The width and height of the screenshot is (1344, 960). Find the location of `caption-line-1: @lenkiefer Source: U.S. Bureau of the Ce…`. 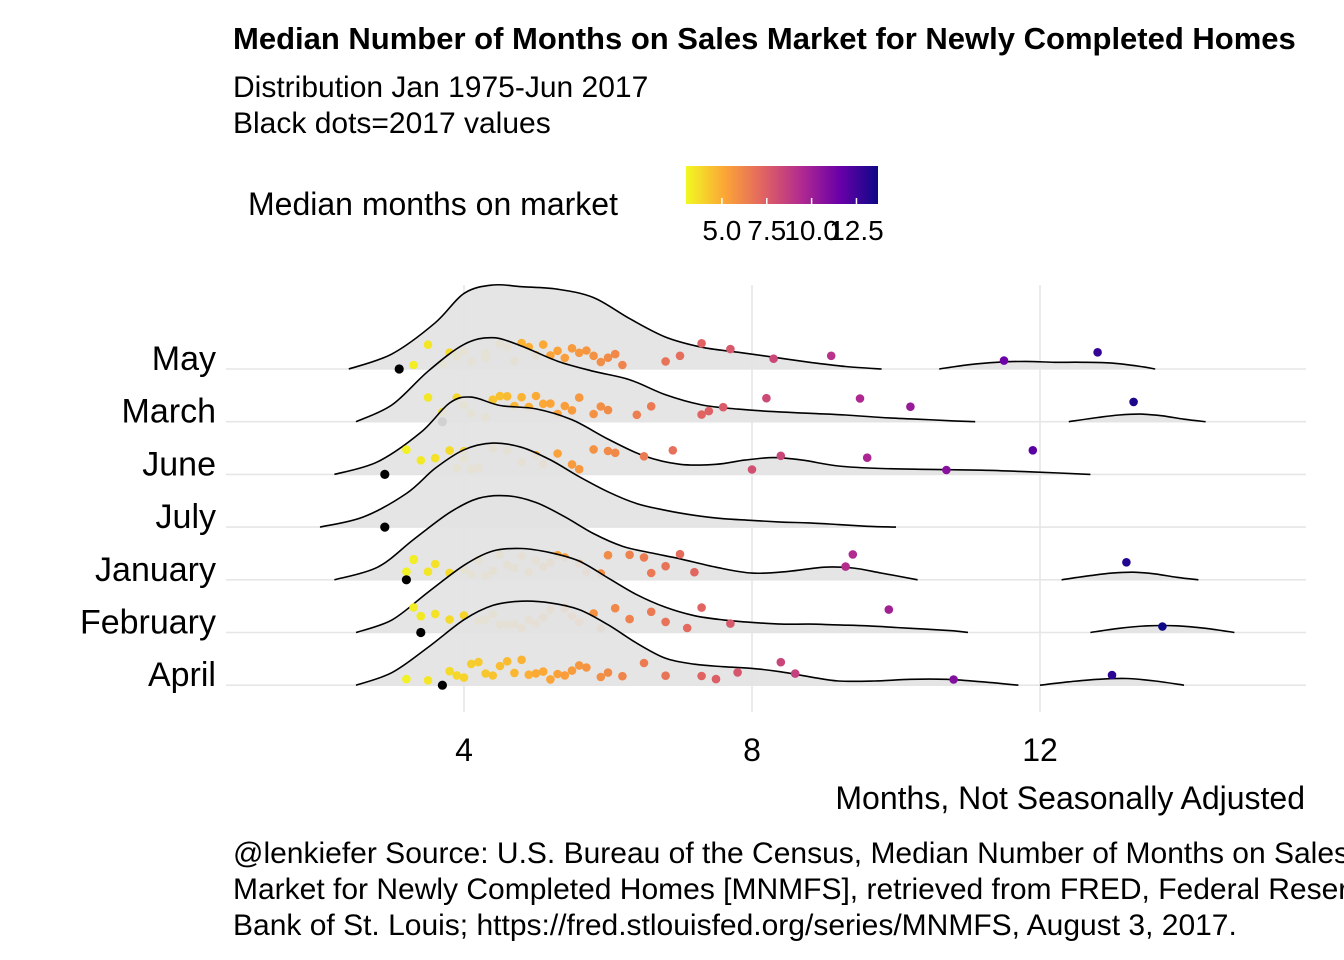

caption-line-1: @lenkiefer Source: U.S. Bureau of the Ce… is located at coordinates (788, 853).